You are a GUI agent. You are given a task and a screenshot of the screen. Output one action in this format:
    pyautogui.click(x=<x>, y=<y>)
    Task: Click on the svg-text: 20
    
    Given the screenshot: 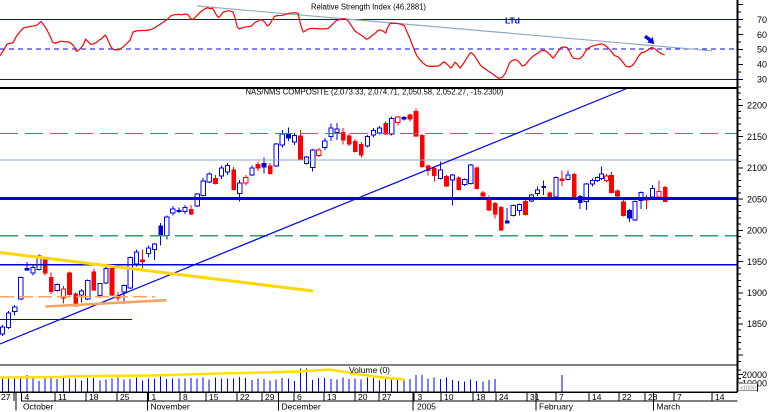 What is the action you would take?
    pyautogui.click(x=363, y=397)
    